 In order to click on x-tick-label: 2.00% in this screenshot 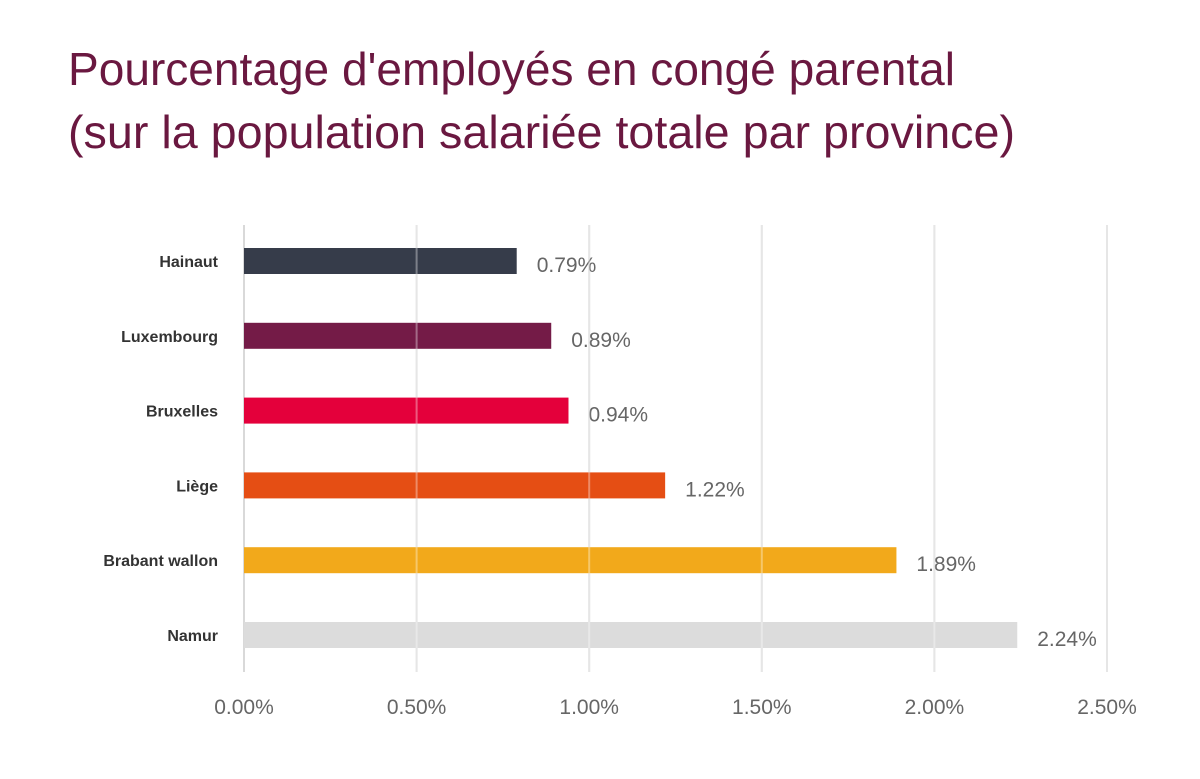, I will do `click(935, 707)`.